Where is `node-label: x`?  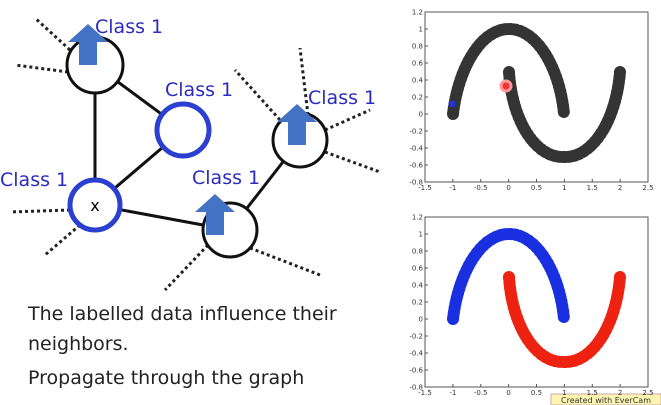 node-label: x is located at coordinates (94, 205).